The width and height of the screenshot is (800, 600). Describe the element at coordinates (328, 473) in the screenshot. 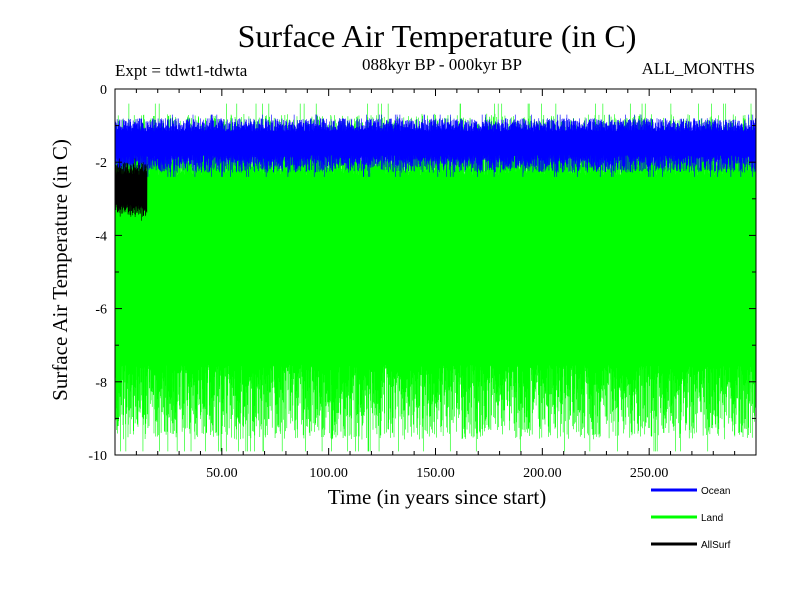

I see `x-tick-label: 100.00` at that location.